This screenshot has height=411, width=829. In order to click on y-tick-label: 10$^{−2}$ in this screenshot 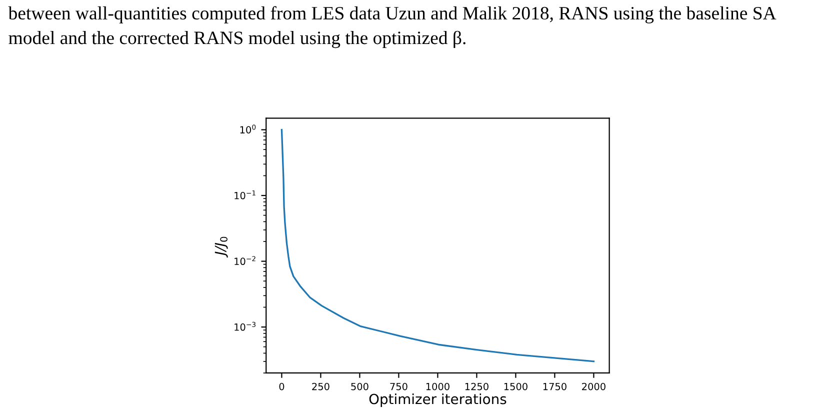, I will do `click(245, 261)`.